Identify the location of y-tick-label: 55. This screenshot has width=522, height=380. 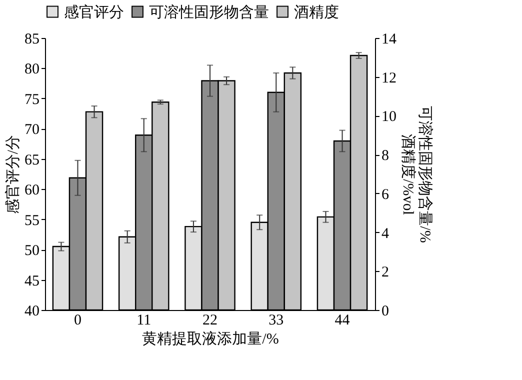
(32, 220).